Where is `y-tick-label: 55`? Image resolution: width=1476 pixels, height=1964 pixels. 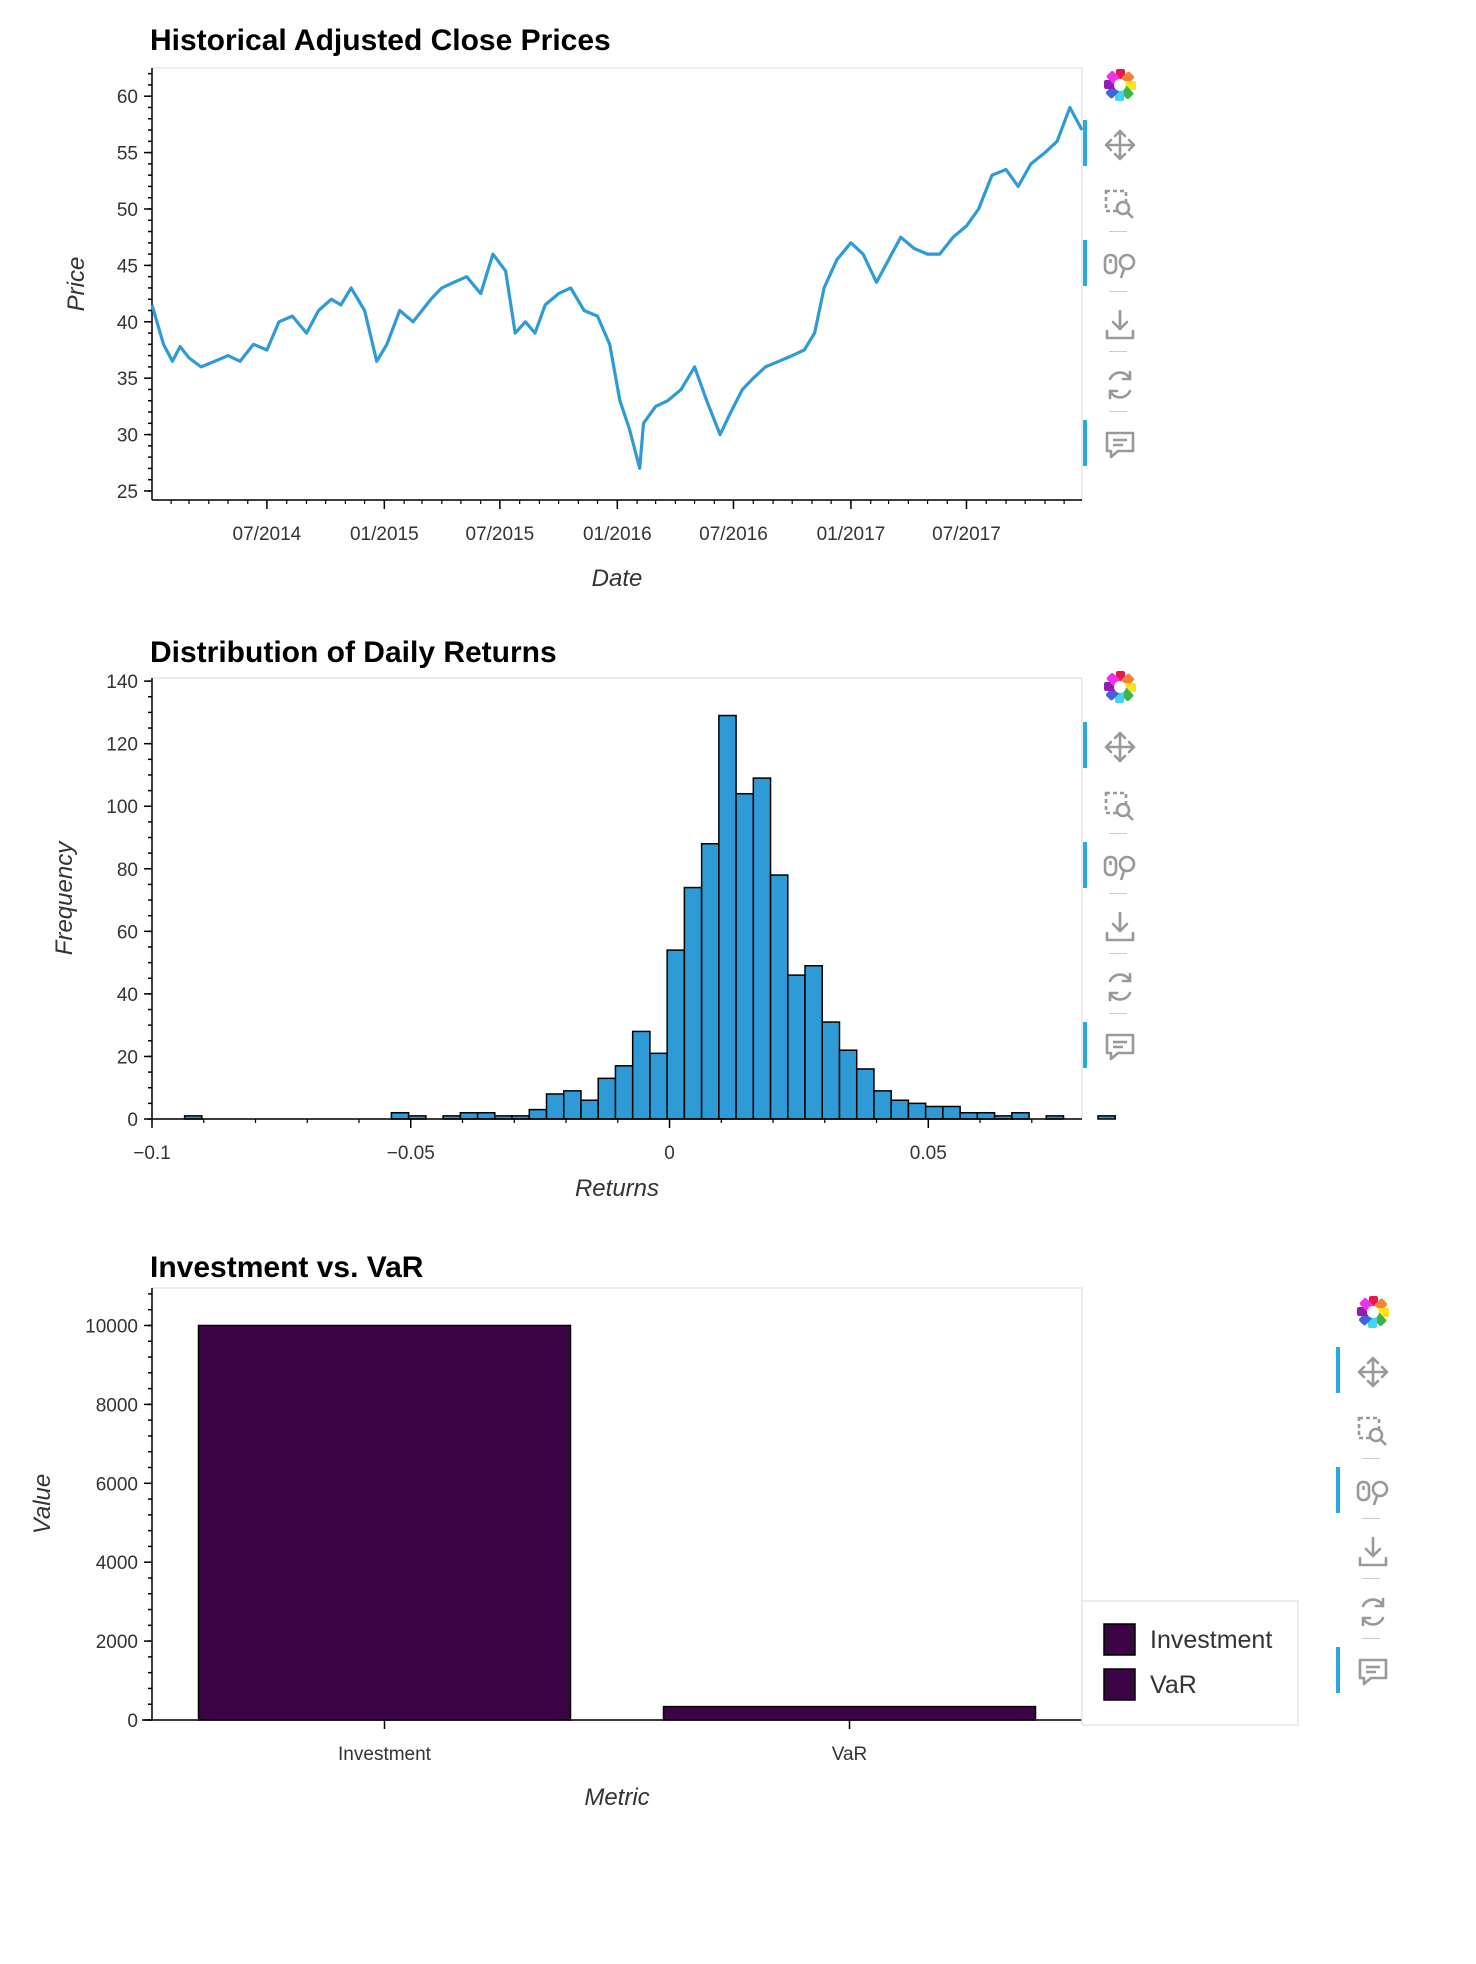
y-tick-label: 55 is located at coordinates (127, 154).